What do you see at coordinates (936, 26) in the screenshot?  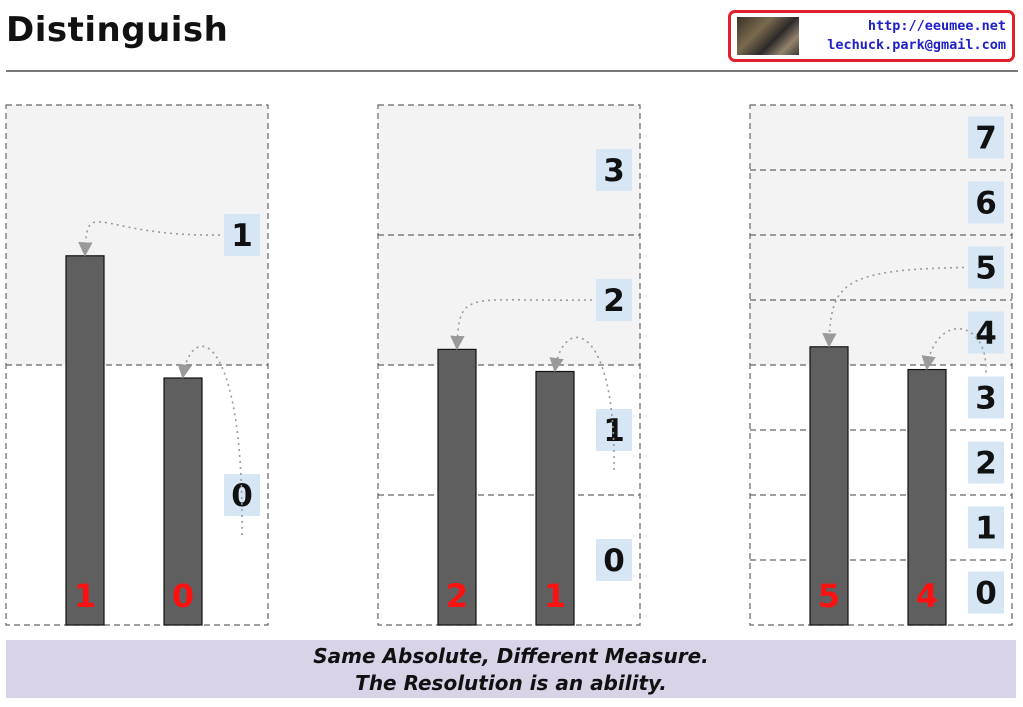 I see `author-url-link: http://eeumee.net` at bounding box center [936, 26].